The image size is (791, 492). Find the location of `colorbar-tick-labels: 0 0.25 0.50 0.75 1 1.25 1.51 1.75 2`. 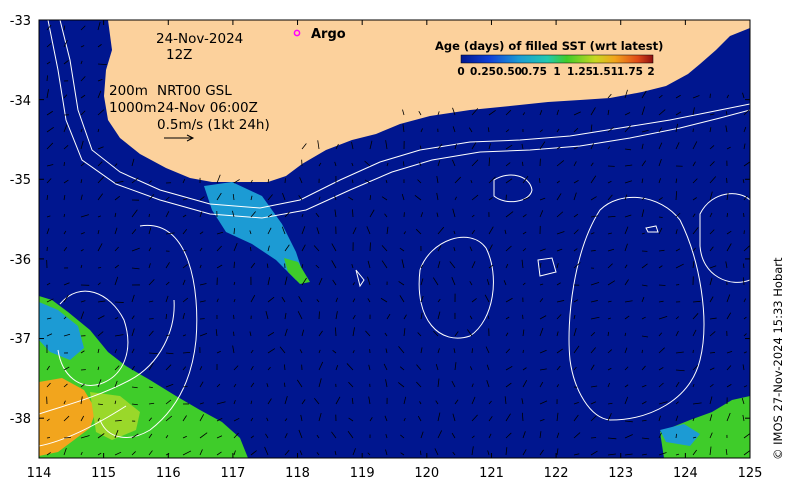

colorbar-tick-labels: 0 0.25 0.50 0.75 1 1.25 1.51 1.75 2 is located at coordinates (555, 72).